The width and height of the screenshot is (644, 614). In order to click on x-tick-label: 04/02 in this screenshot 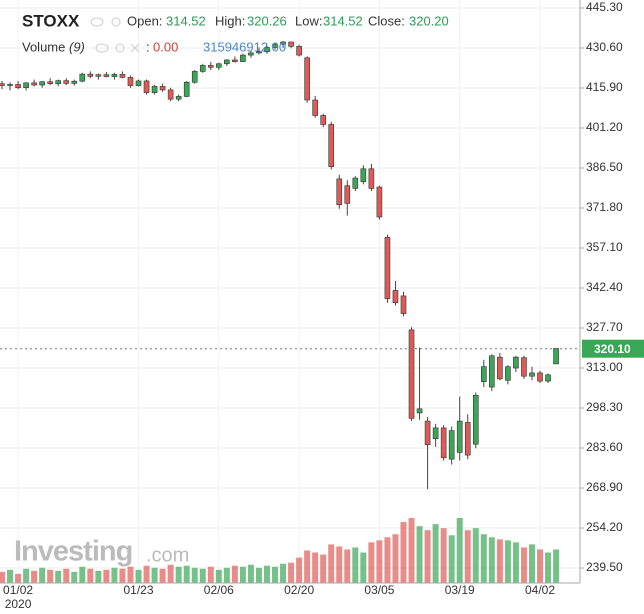, I will do `click(540, 590)`.